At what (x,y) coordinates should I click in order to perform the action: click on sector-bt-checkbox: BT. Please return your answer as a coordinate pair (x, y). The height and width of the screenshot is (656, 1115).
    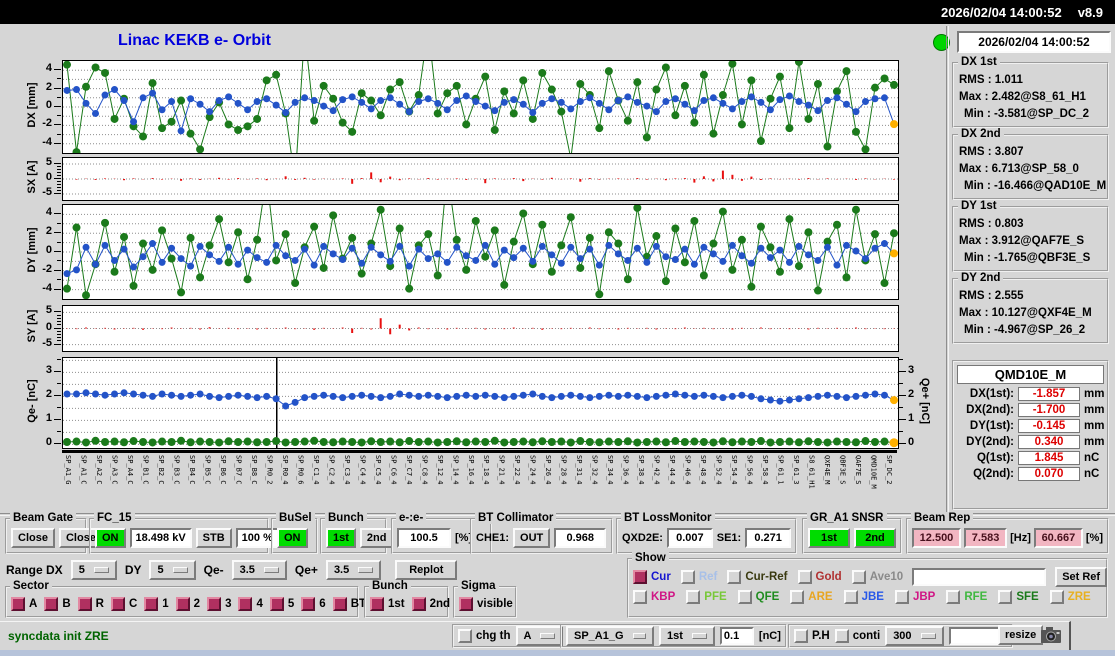
    Looking at the image, I should click on (349, 603).